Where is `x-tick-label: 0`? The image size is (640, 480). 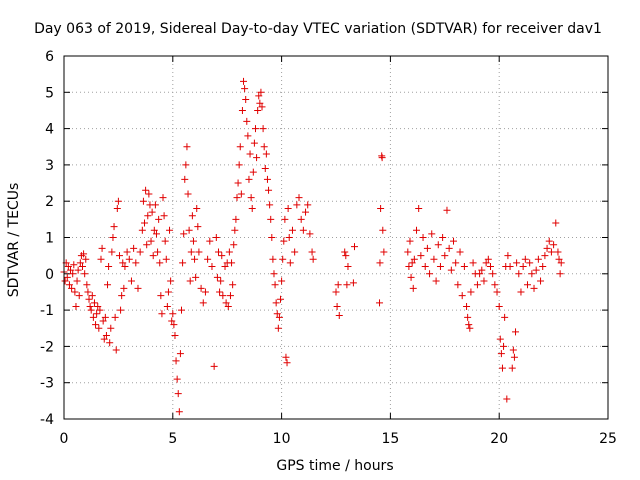 x-tick-label: 0 is located at coordinates (64, 439).